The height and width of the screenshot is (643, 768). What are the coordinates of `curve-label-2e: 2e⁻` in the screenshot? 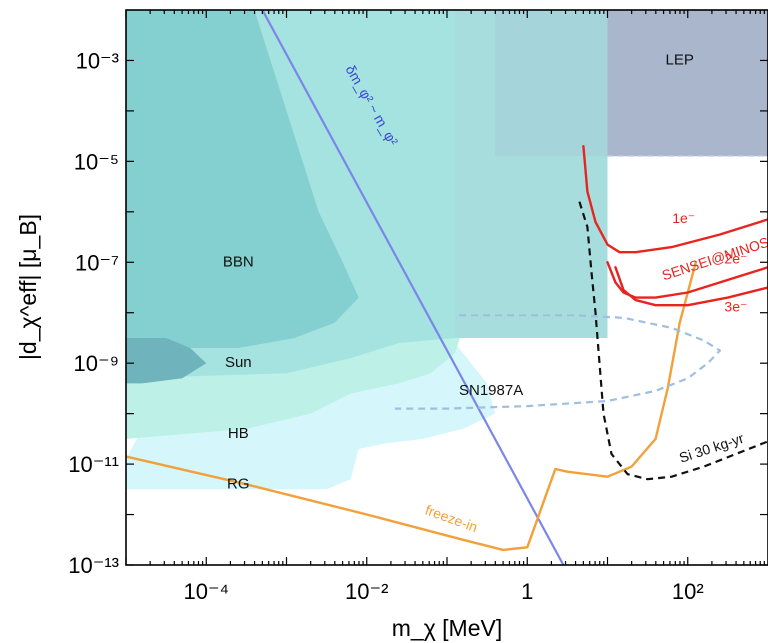 It's located at (735, 259).